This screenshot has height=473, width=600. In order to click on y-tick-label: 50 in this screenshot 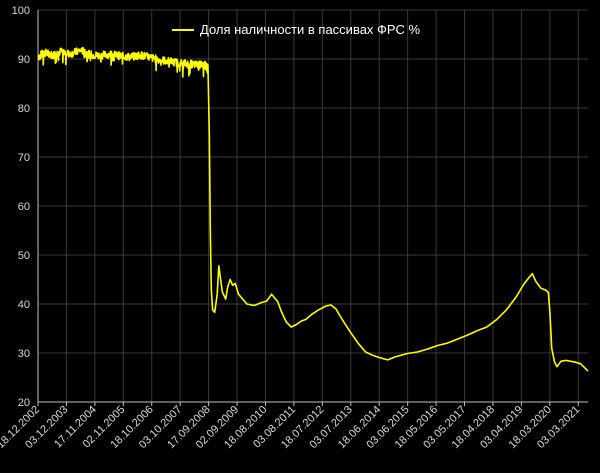, I will do `click(24, 256)`.